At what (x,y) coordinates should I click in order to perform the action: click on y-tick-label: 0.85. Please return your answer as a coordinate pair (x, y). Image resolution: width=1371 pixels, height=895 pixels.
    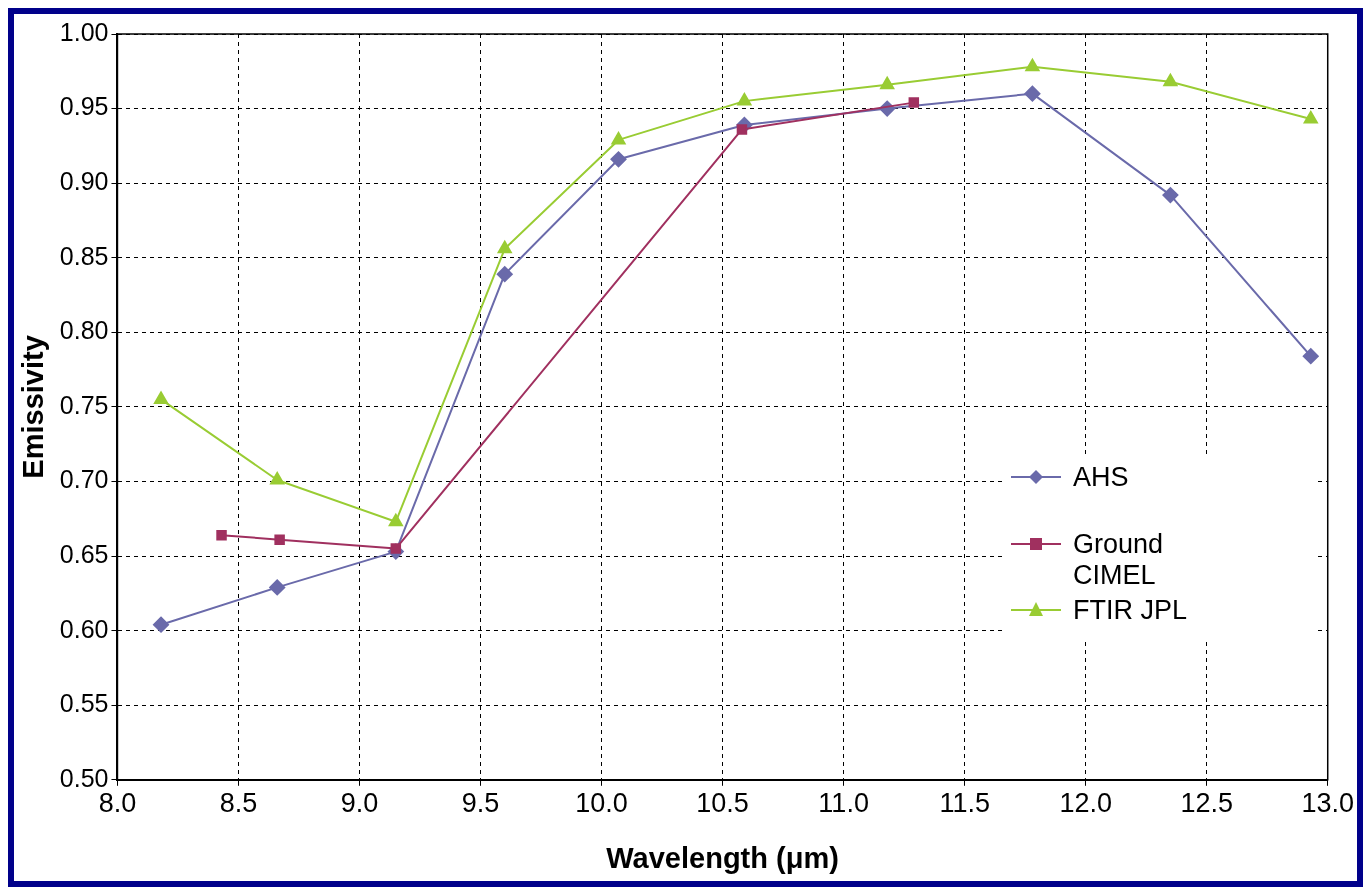
    Looking at the image, I should click on (84, 255).